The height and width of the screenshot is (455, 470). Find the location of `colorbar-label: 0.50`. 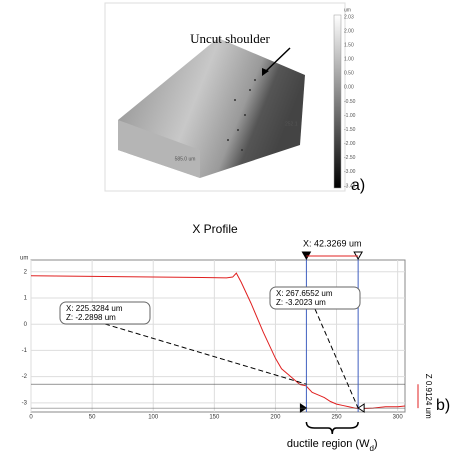

colorbar-label: 0.50 is located at coordinates (349, 74).